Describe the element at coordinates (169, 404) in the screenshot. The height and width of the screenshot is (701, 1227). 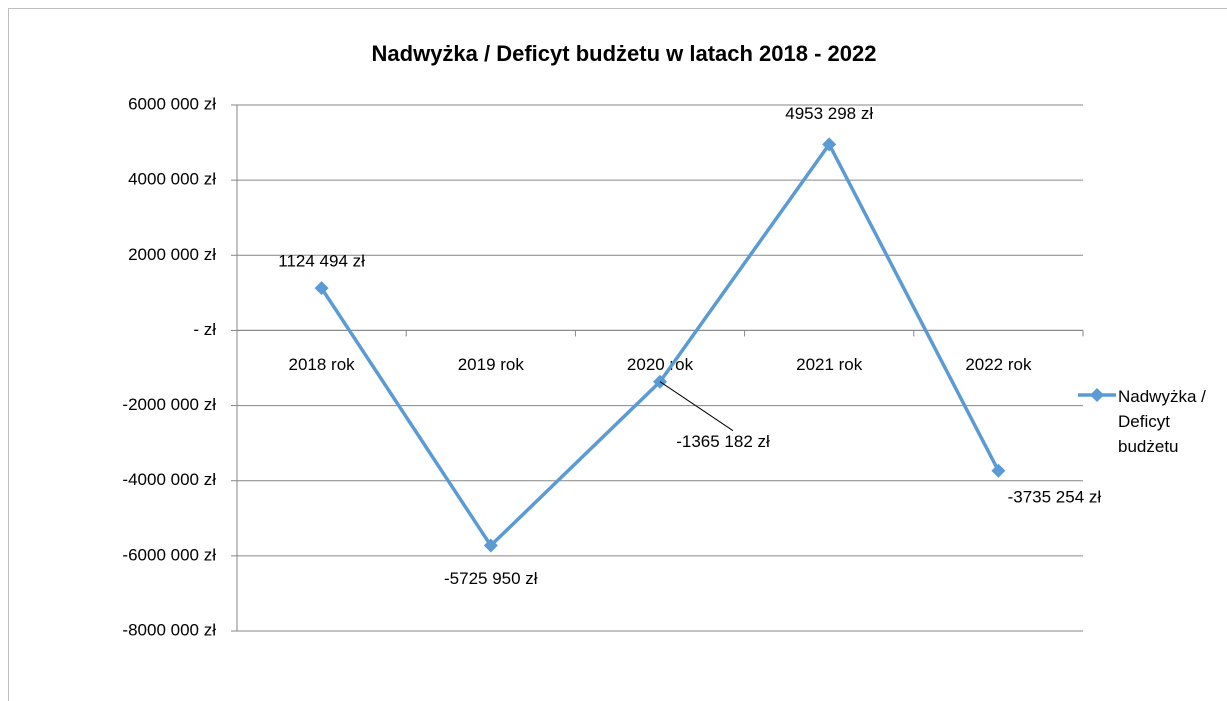
I see `y-tick-label: -2000 000 zł` at that location.